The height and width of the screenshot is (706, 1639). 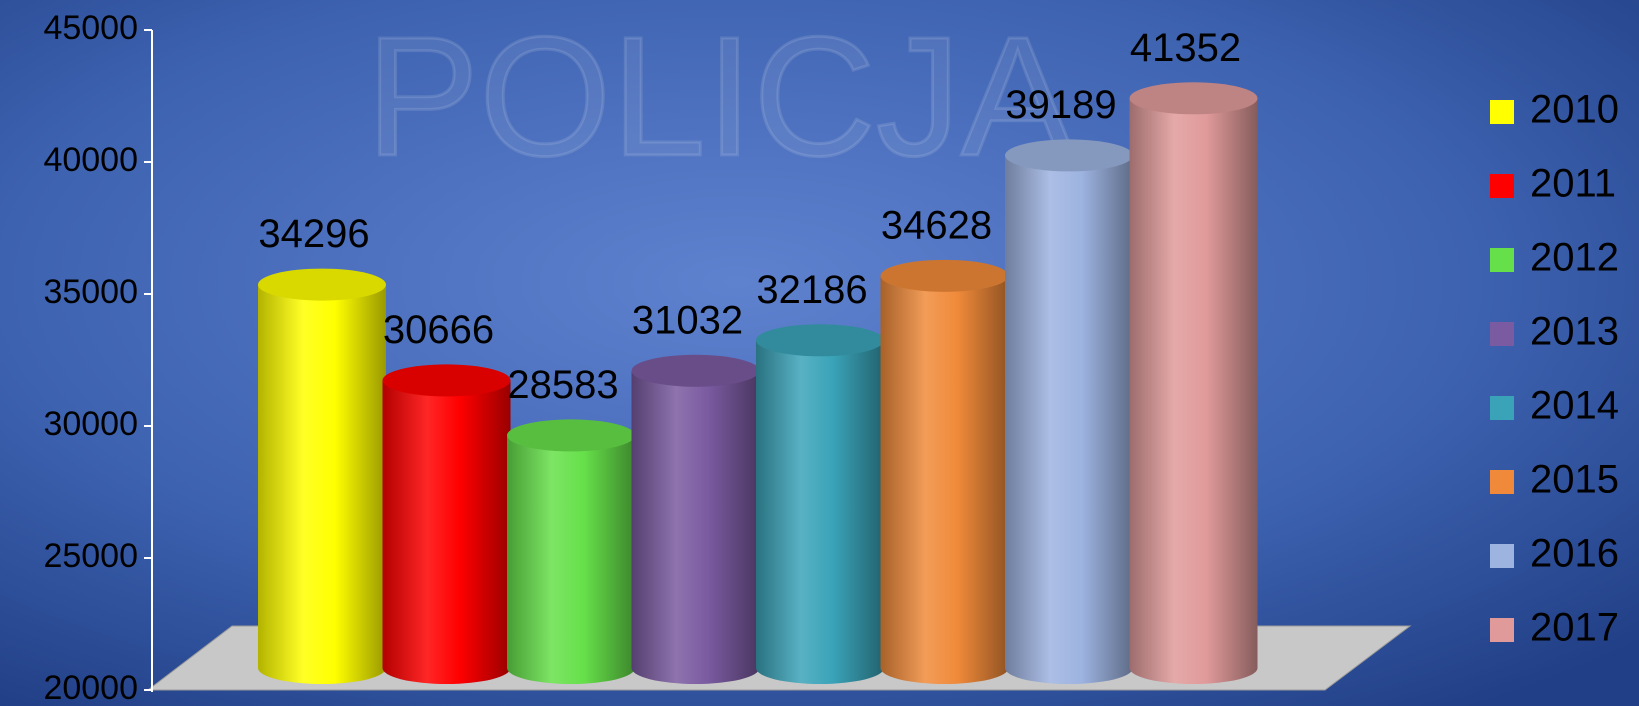 I want to click on value-label: 34628, so click(x=936, y=225).